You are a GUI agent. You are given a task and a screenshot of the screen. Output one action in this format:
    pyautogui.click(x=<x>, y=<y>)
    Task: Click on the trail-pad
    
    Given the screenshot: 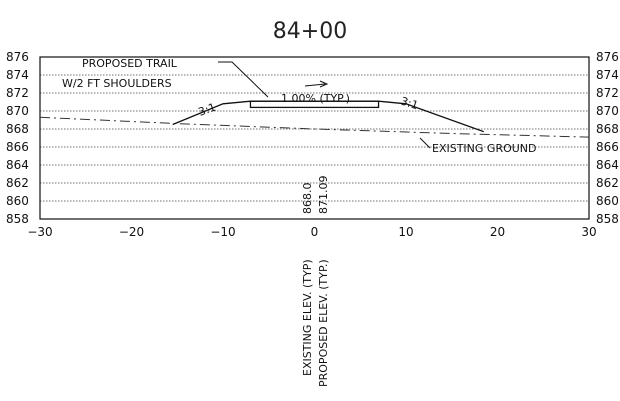 What is the action you would take?
    pyautogui.click(x=314, y=104)
    